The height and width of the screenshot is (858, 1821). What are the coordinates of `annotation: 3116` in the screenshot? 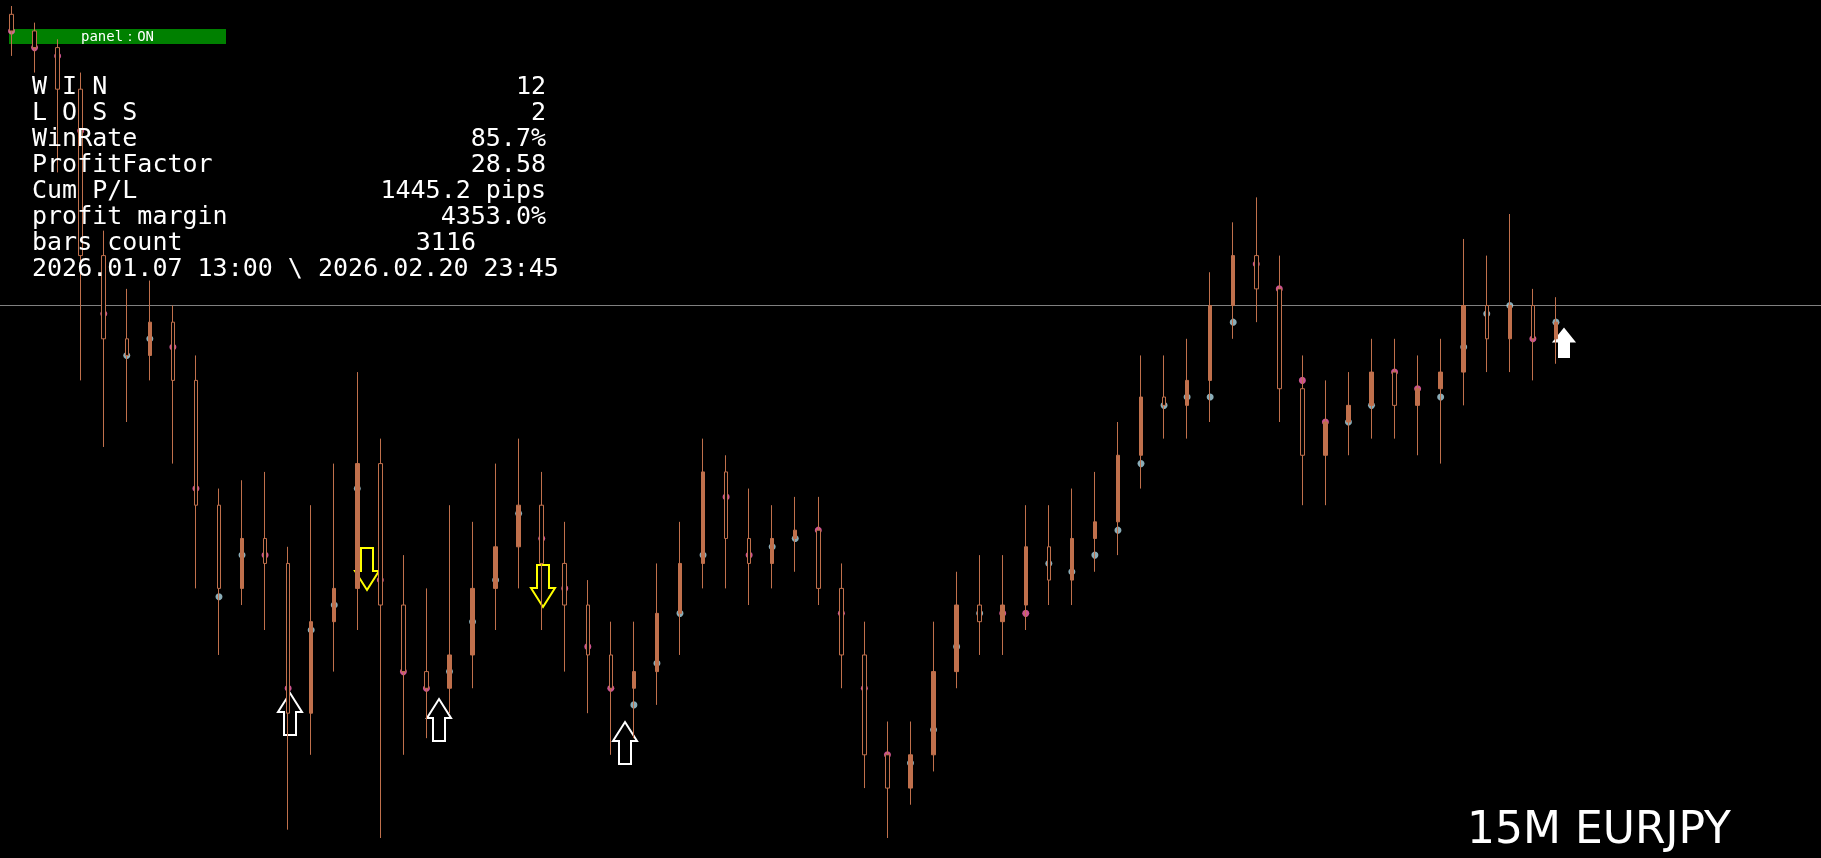 It's located at (445, 241).